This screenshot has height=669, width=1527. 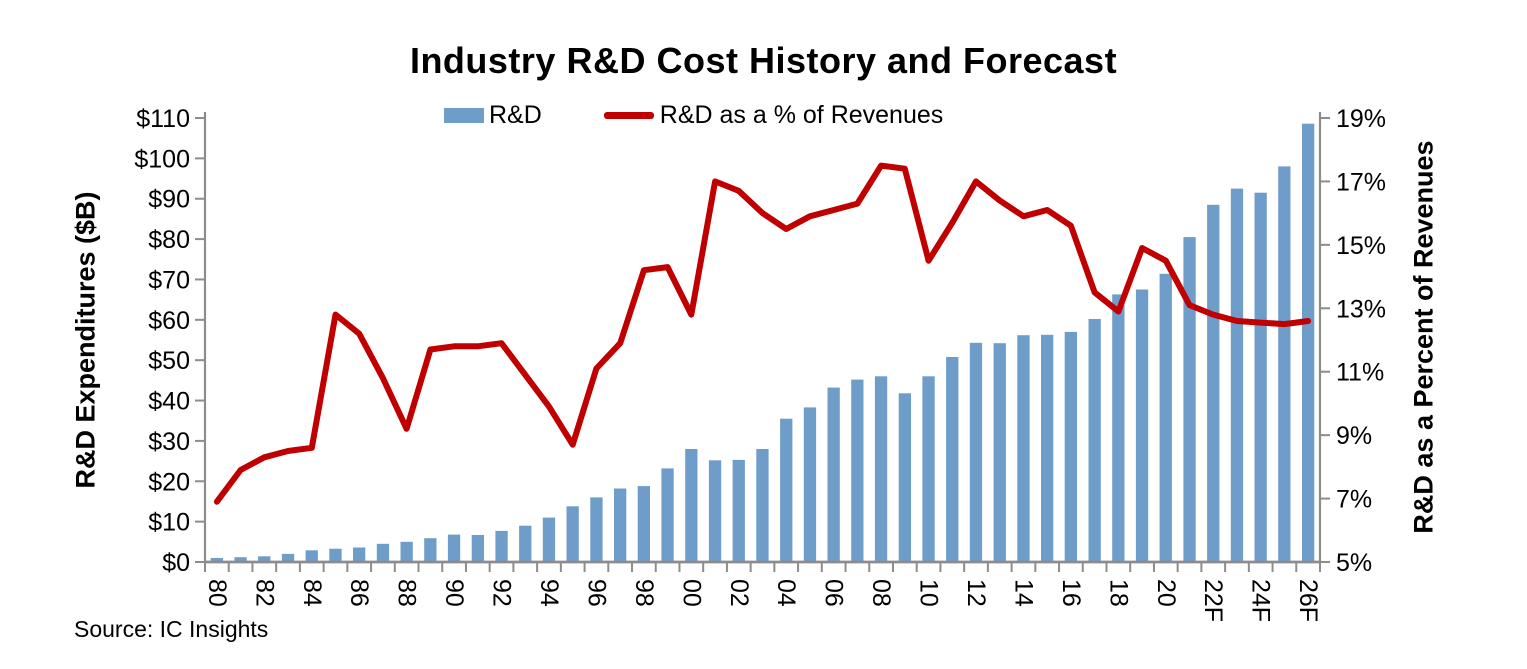 I want to click on bar-1984, so click(x=311, y=556).